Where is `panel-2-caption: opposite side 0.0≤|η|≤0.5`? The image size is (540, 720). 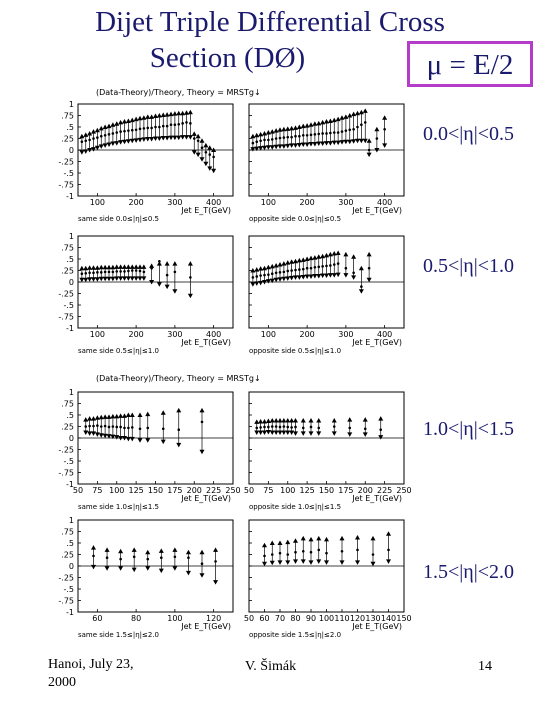 panel-2-caption: opposite side 0.0≤|η|≤0.5 is located at coordinates (295, 219).